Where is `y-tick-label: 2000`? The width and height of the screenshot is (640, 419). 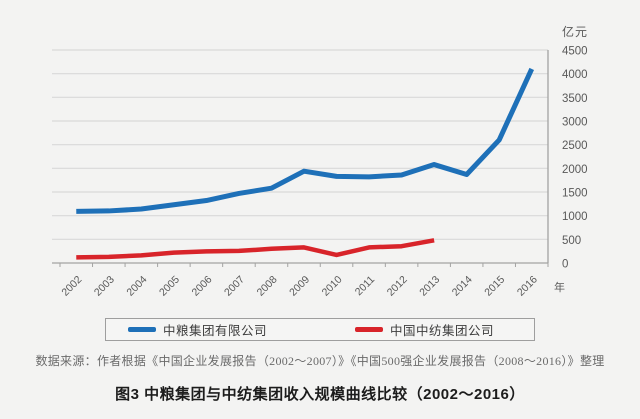
y-tick-label: 2000 is located at coordinates (575, 170).